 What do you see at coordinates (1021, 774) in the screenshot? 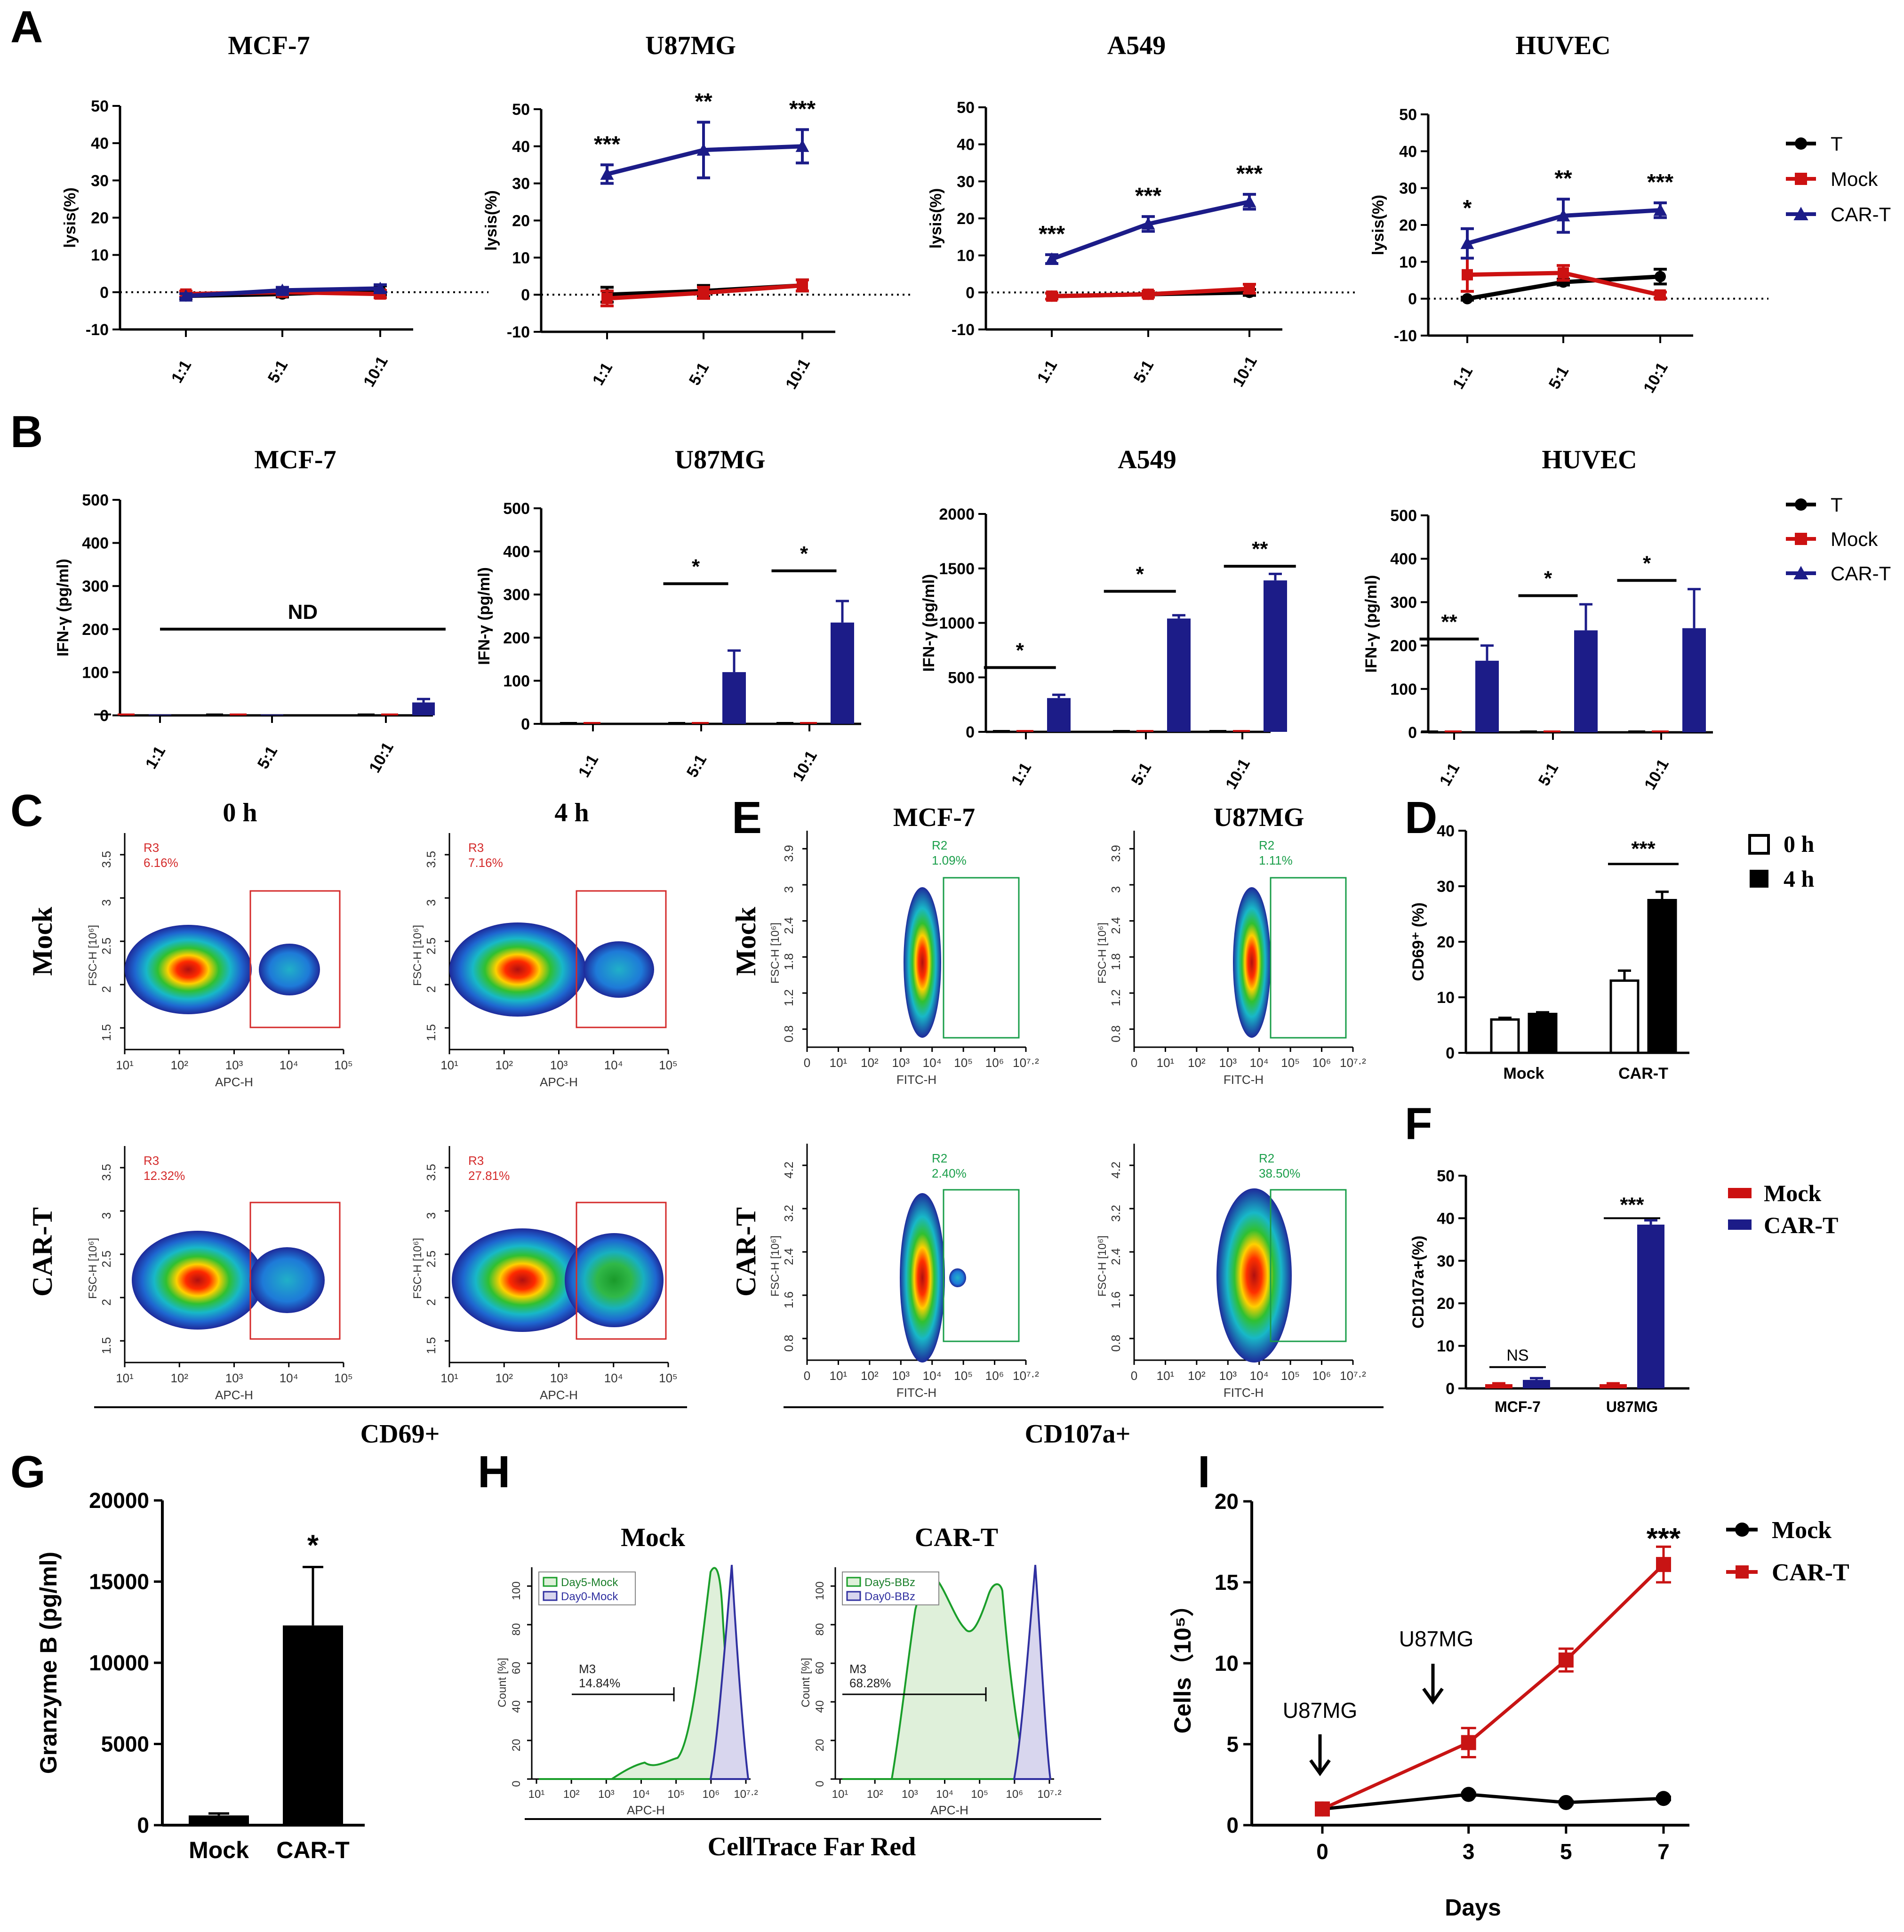
I see `x-tick-label: 1:1` at bounding box center [1021, 774].